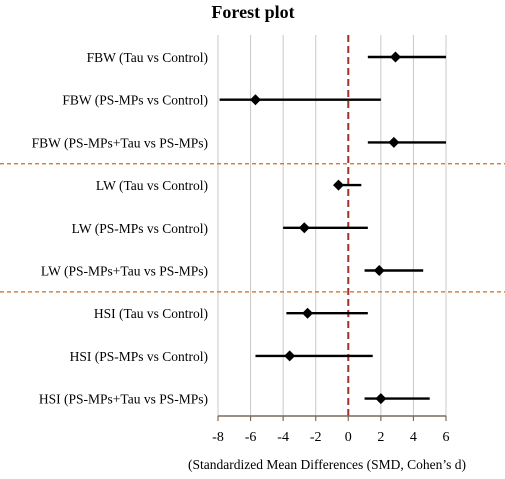 This screenshot has height=479, width=505. Describe the element at coordinates (139, 356) in the screenshot. I see `row-label: HSI (PS-MPs vs Control)` at that location.